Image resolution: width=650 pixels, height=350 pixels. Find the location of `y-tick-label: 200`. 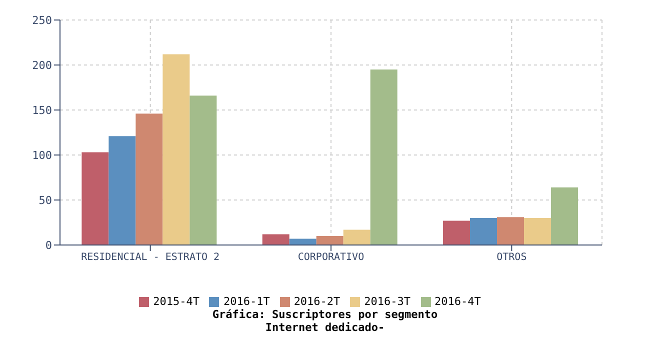

y-tick-label: 200 is located at coordinates (42, 65).